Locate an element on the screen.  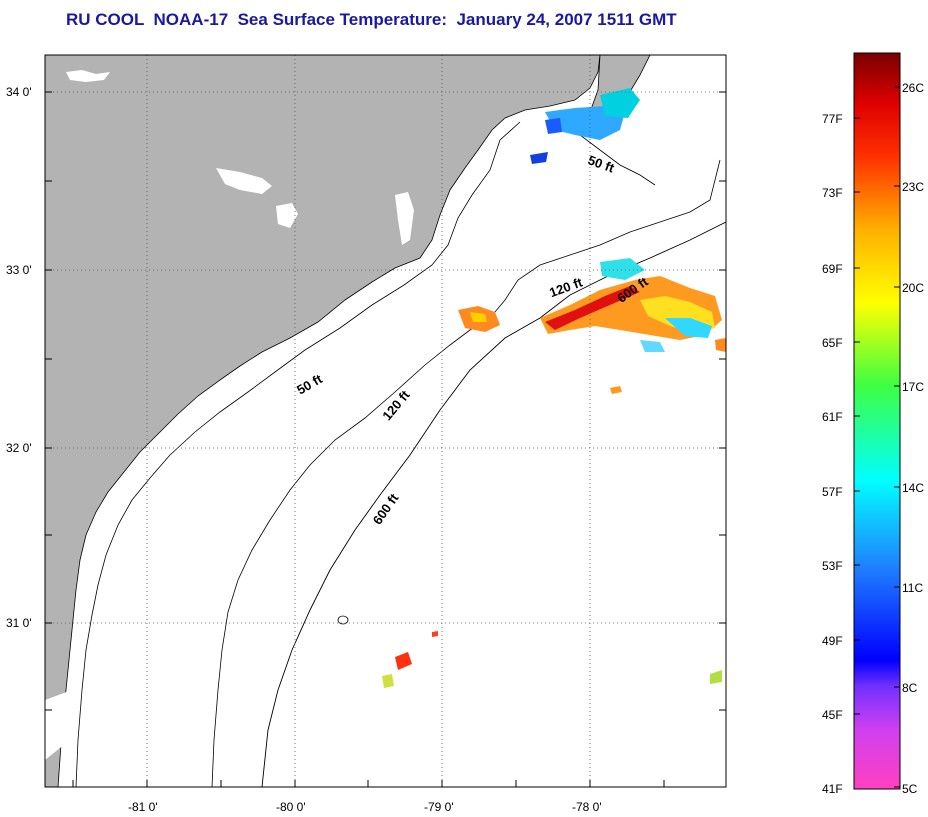
colorbar-label-f: 73F is located at coordinates (832, 193).